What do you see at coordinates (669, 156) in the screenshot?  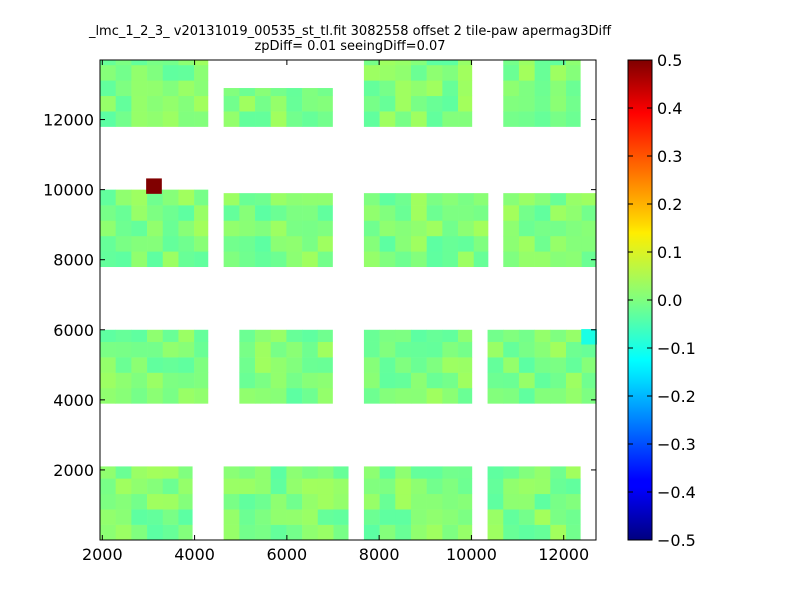 I see `colorbar-tick-label: 0.3` at bounding box center [669, 156].